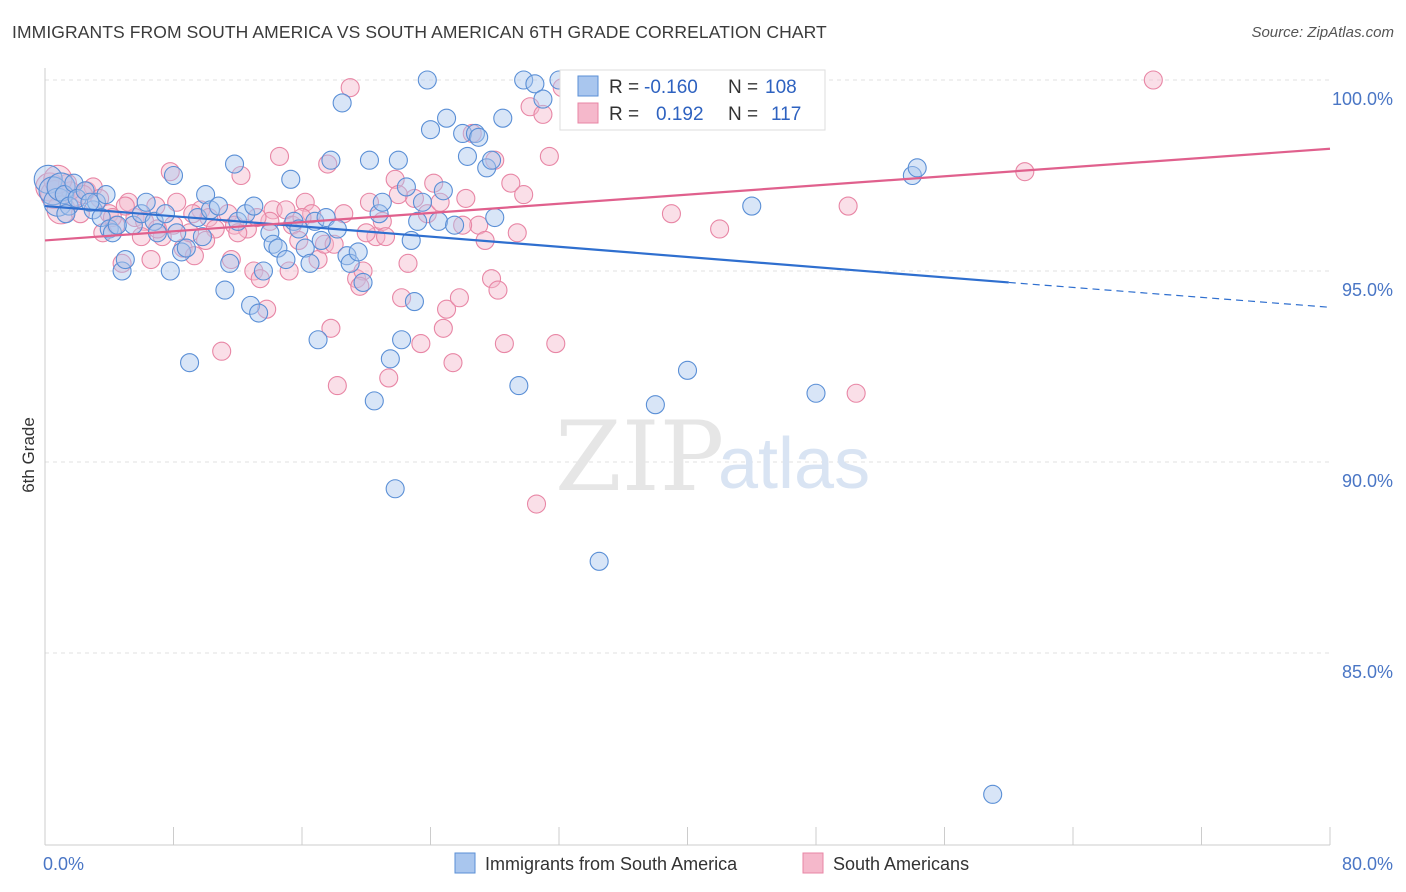 This screenshot has width=1406, height=892. I want to click on trend-line-immigrants-extension, so click(1169, 294).